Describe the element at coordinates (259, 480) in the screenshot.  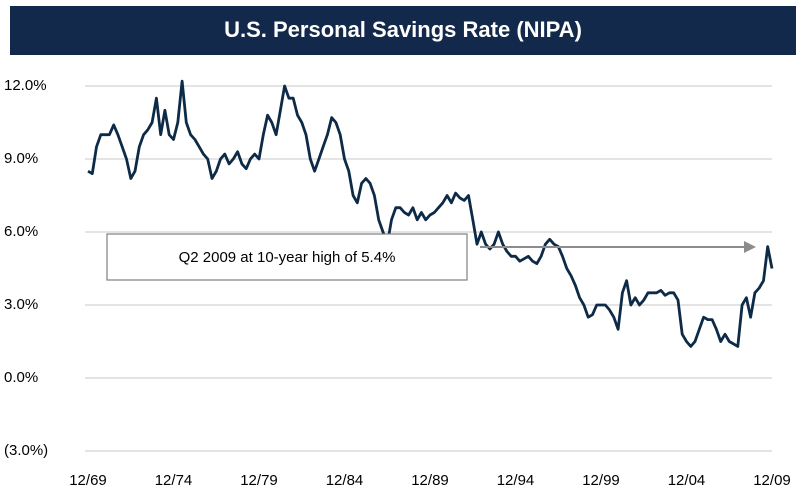
I see `x-tick-label: 12/79` at that location.